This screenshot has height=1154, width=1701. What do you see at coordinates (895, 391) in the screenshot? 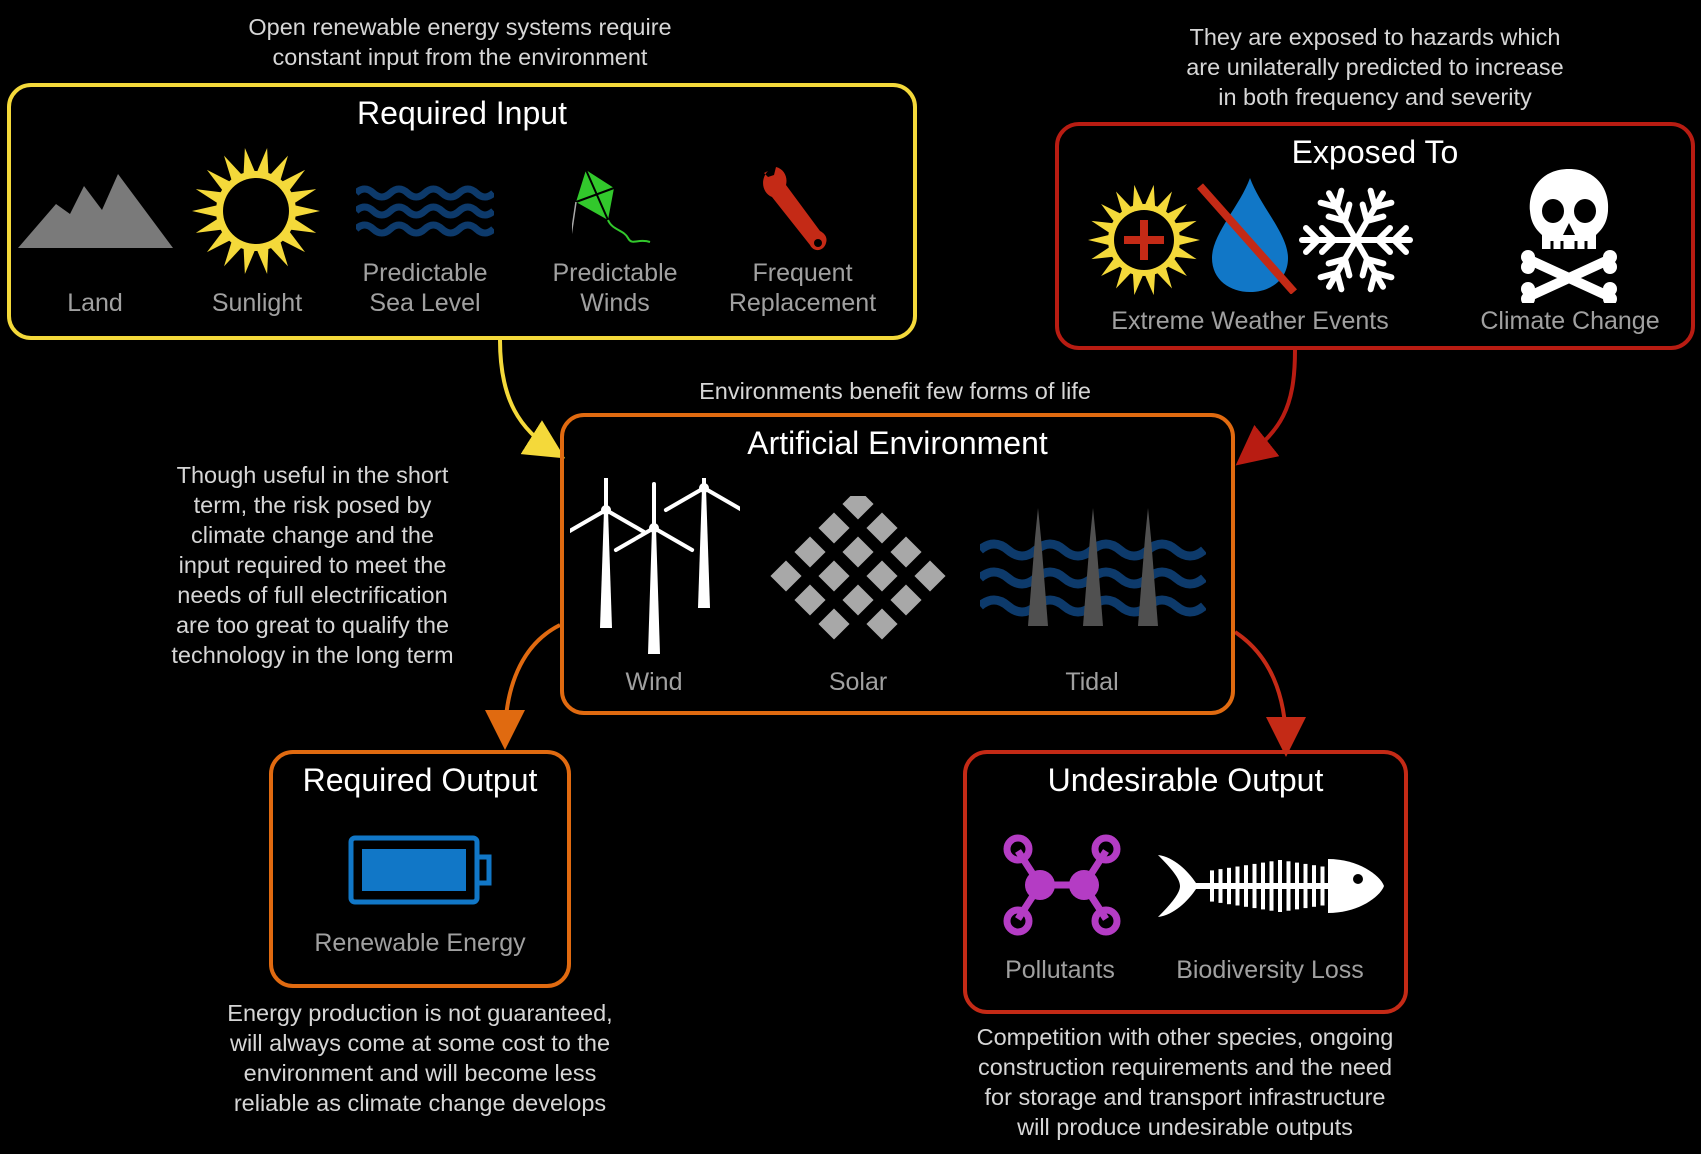
I see `note-artificial-environment: Environments benefit few forms of life` at bounding box center [895, 391].